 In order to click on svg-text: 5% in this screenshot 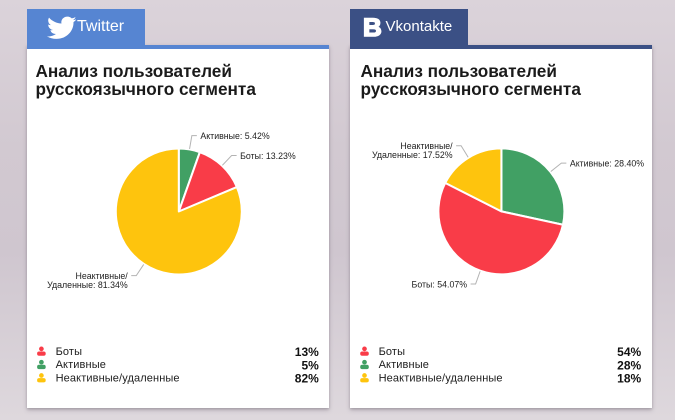, I will do `click(310, 365)`.